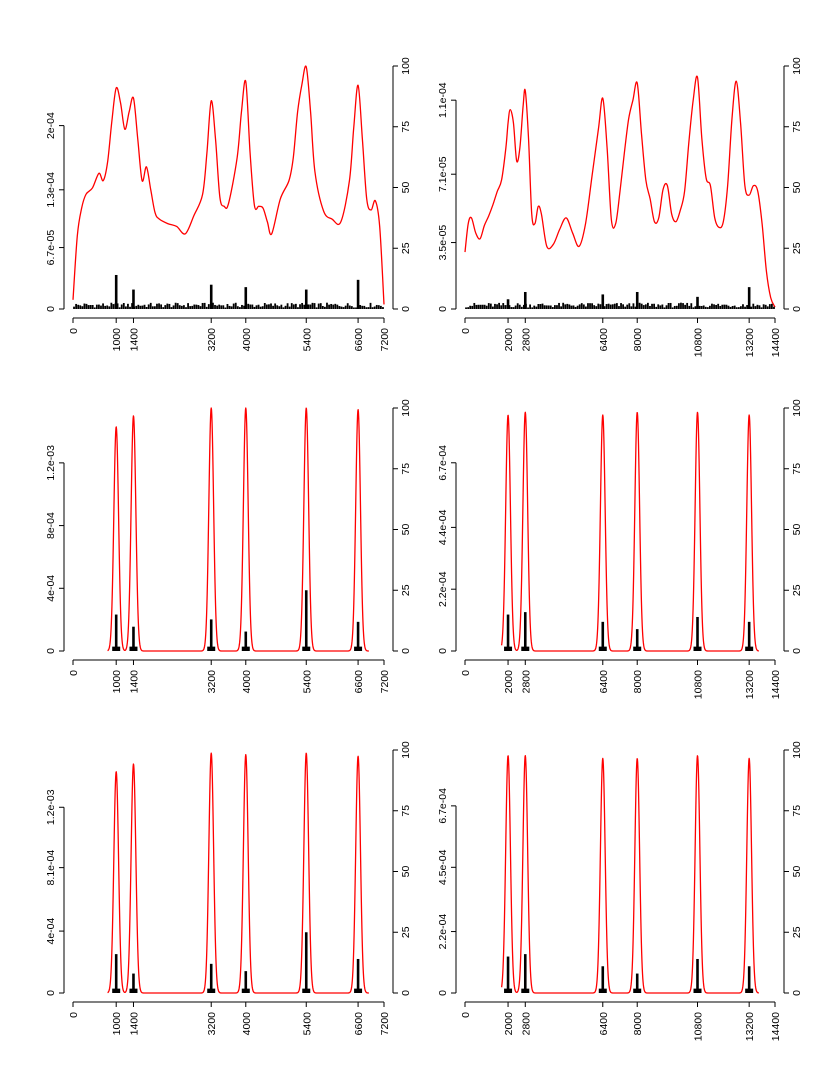 This screenshot has width=830, height=1075. I want to click on x-tick-label: 1000, so click(117, 1024).